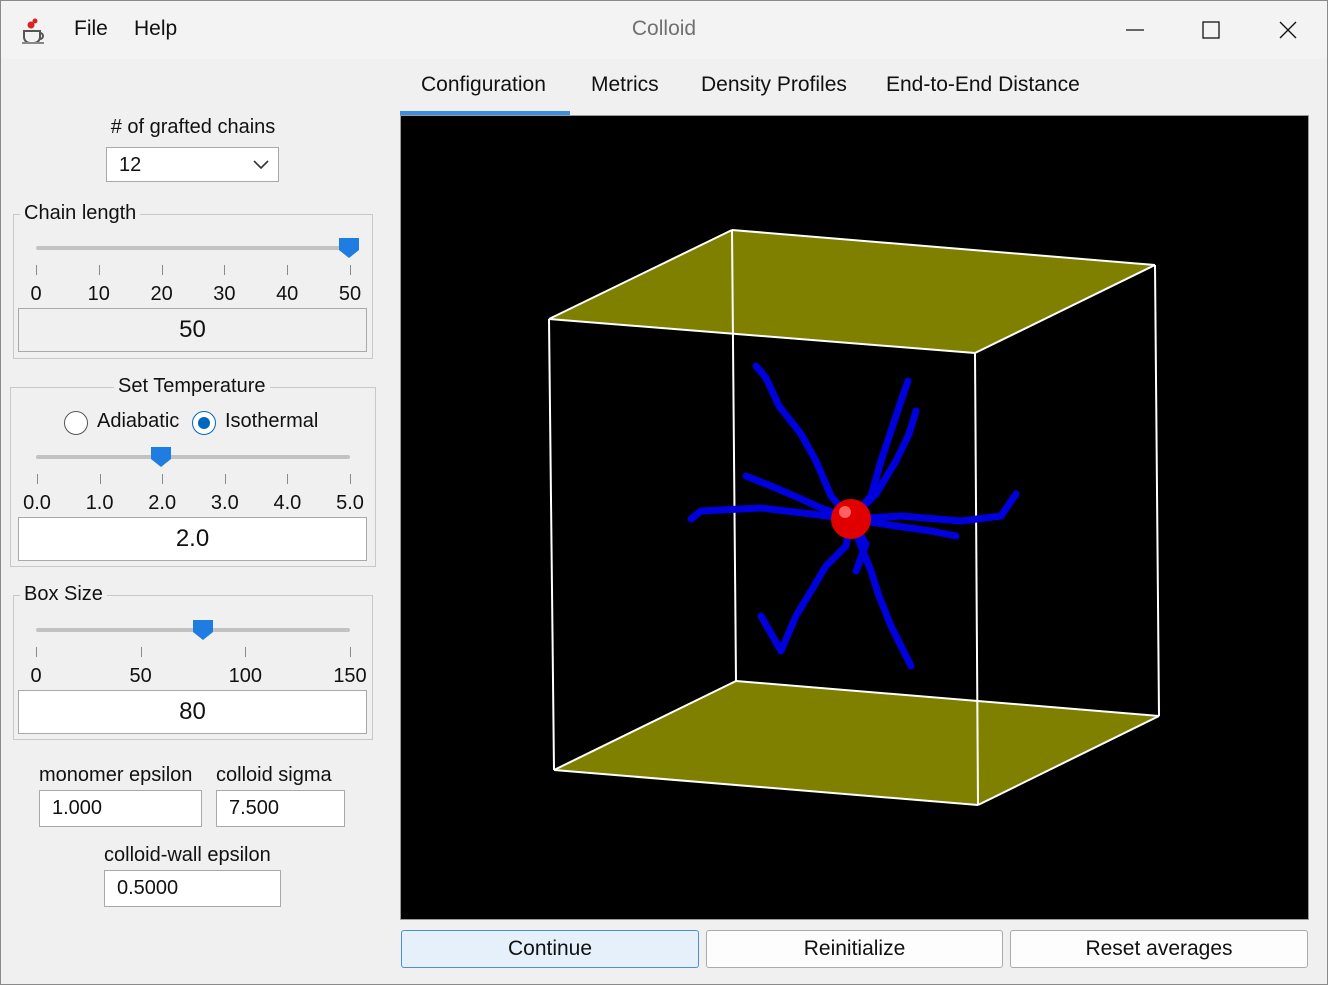 This screenshot has height=985, width=1328. What do you see at coordinates (203, 630) in the screenshot?
I see `box-size-thumb` at bounding box center [203, 630].